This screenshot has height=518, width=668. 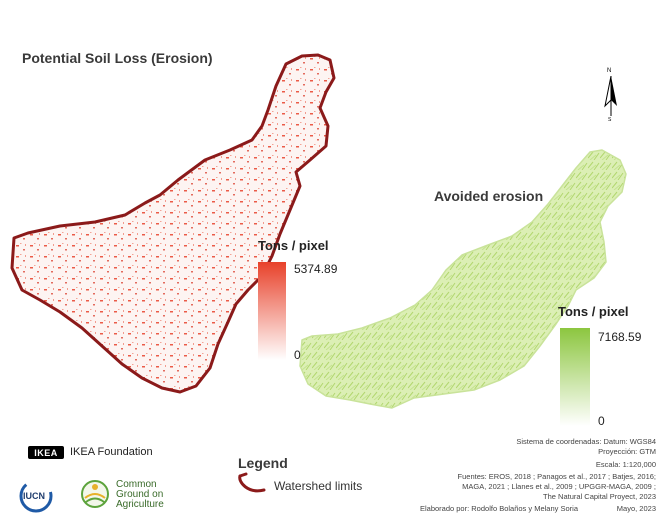 What do you see at coordinates (639, 464) in the screenshot?
I see `scale-value: 1:120,000` at bounding box center [639, 464].